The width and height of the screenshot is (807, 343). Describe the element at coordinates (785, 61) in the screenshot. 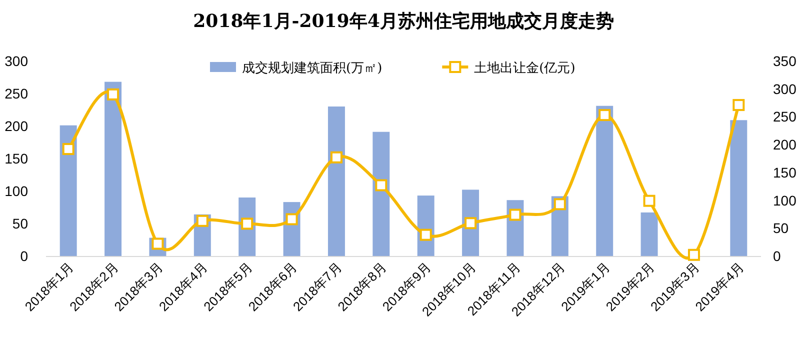

I see `y2-tick-label: 350` at that location.